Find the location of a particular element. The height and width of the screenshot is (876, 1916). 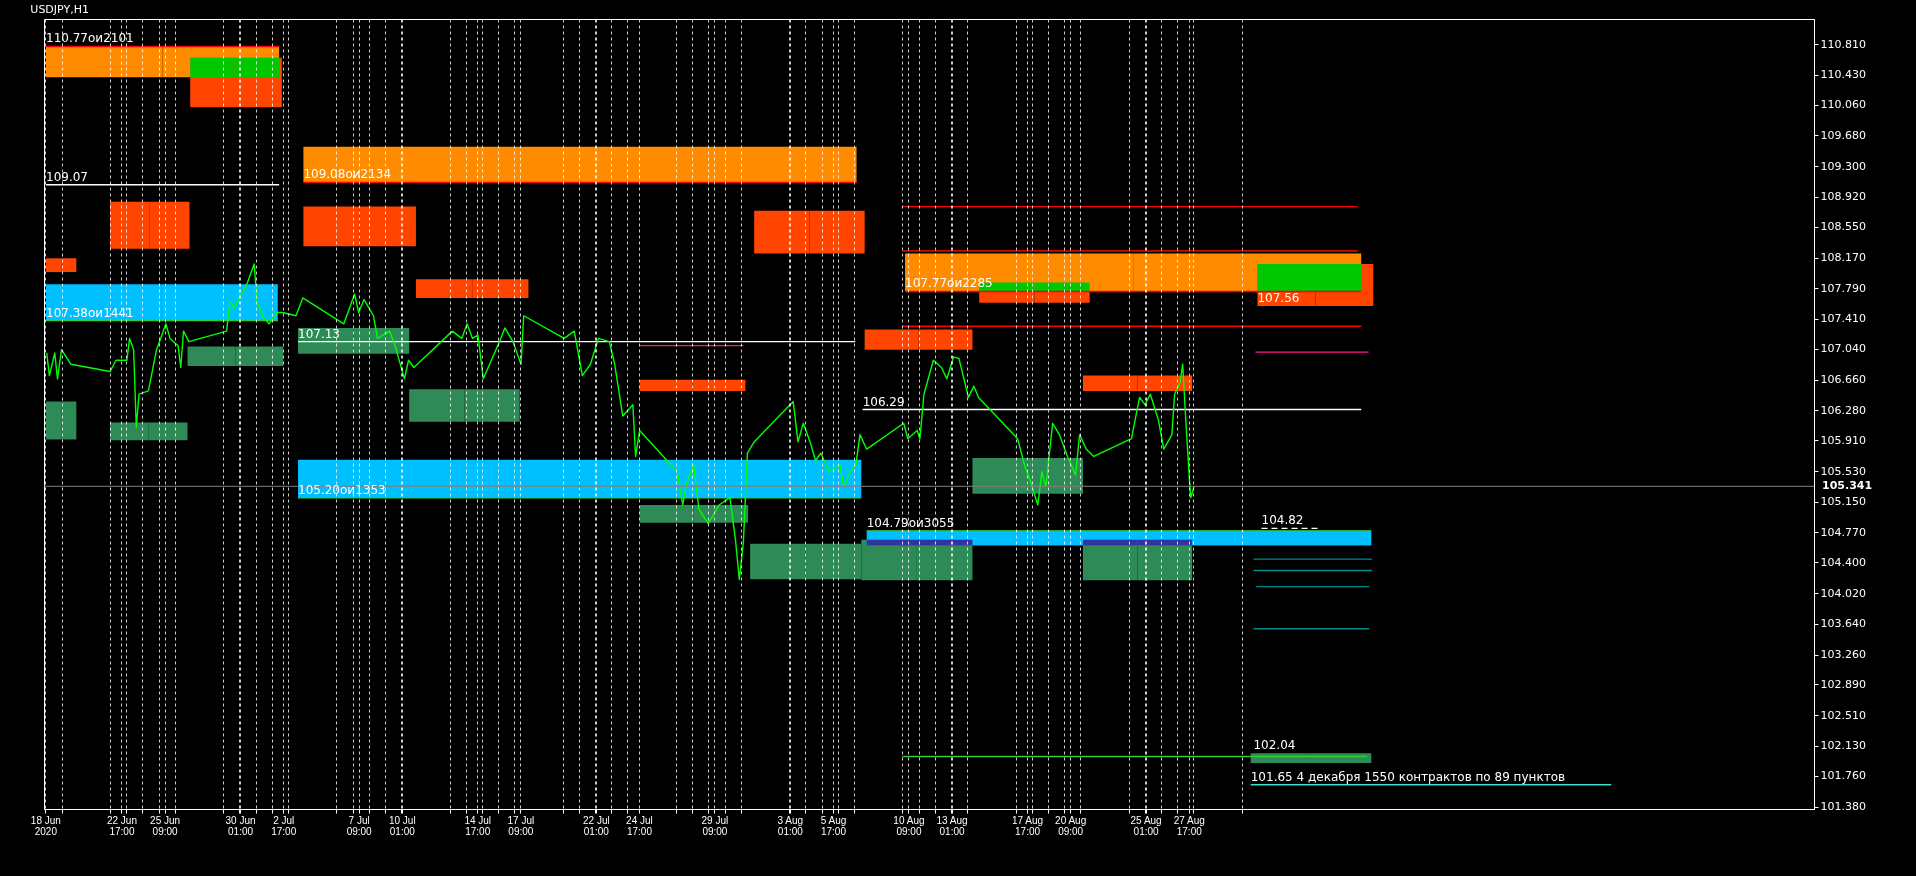

y-tick-label: 105.910 is located at coordinates (1843, 440).